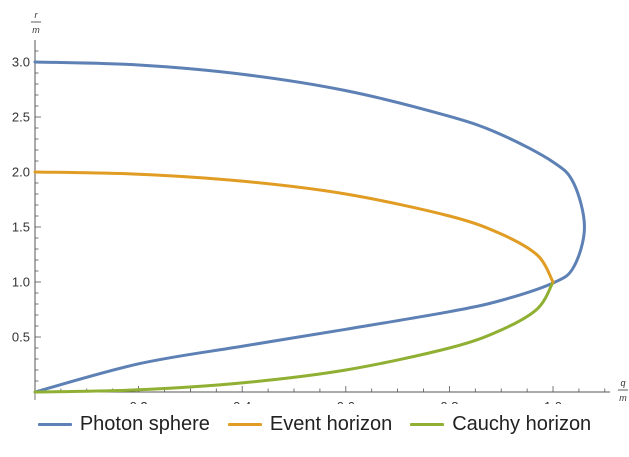  Describe the element at coordinates (21, 282) in the screenshot. I see `y-tick-label: 1.0` at that location.